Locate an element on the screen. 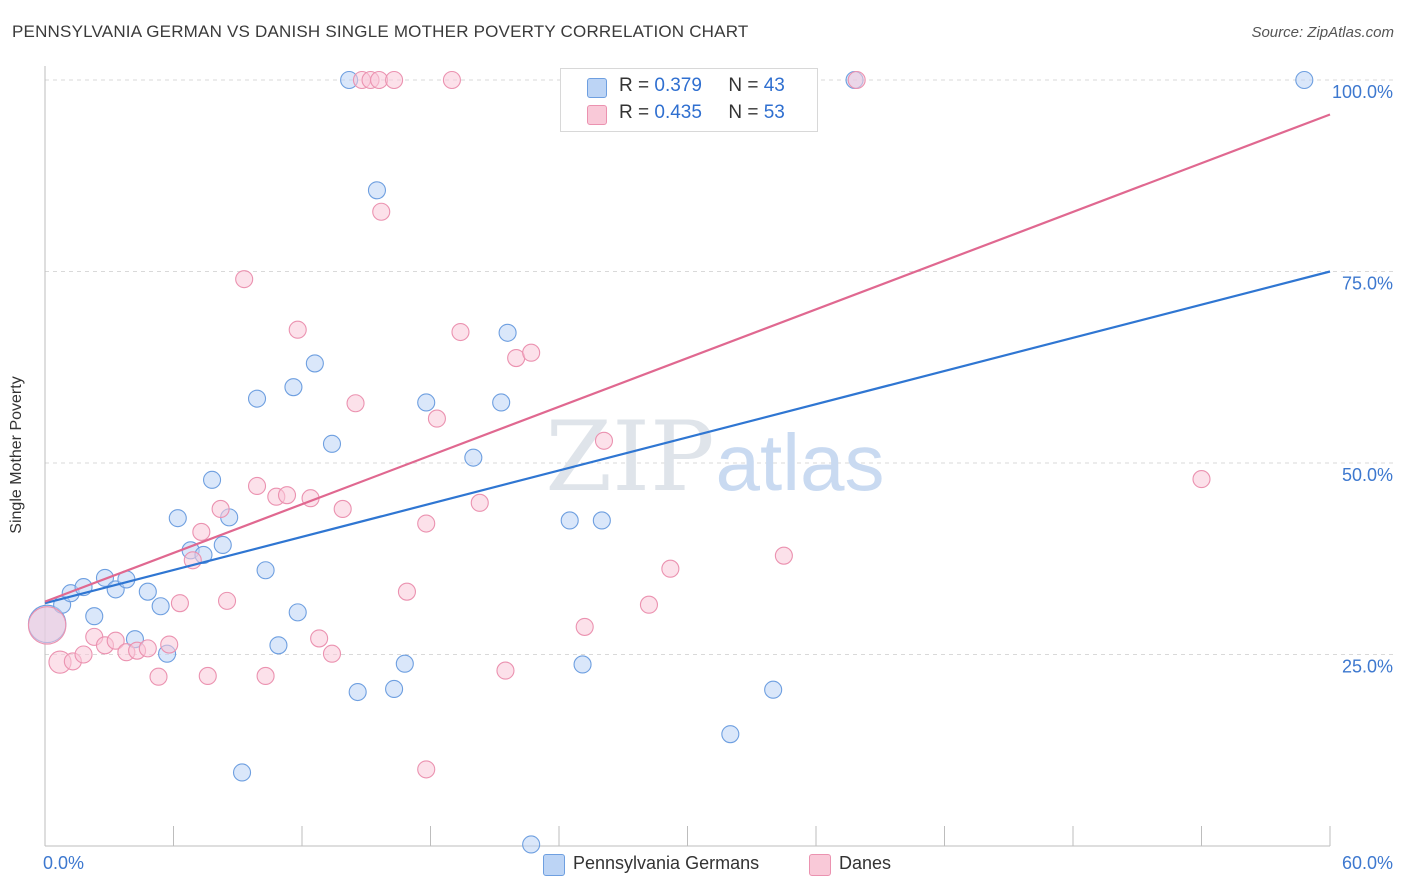  y-axis-label: Single Mother Poverty is located at coordinates (16, 455).